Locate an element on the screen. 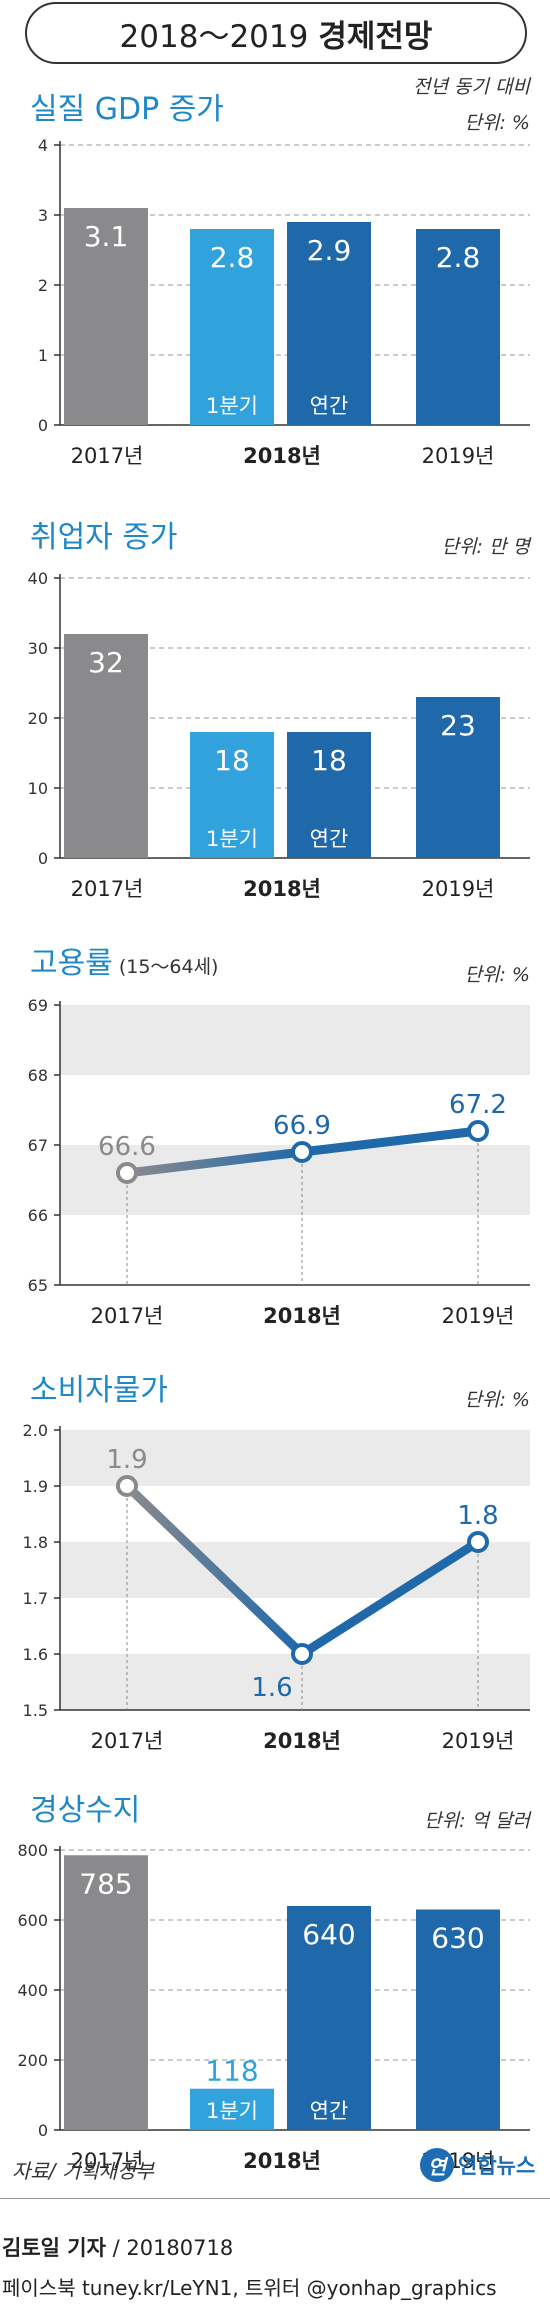 The height and width of the screenshot is (2314, 550). y-tick-label: 40 is located at coordinates (38, 578).